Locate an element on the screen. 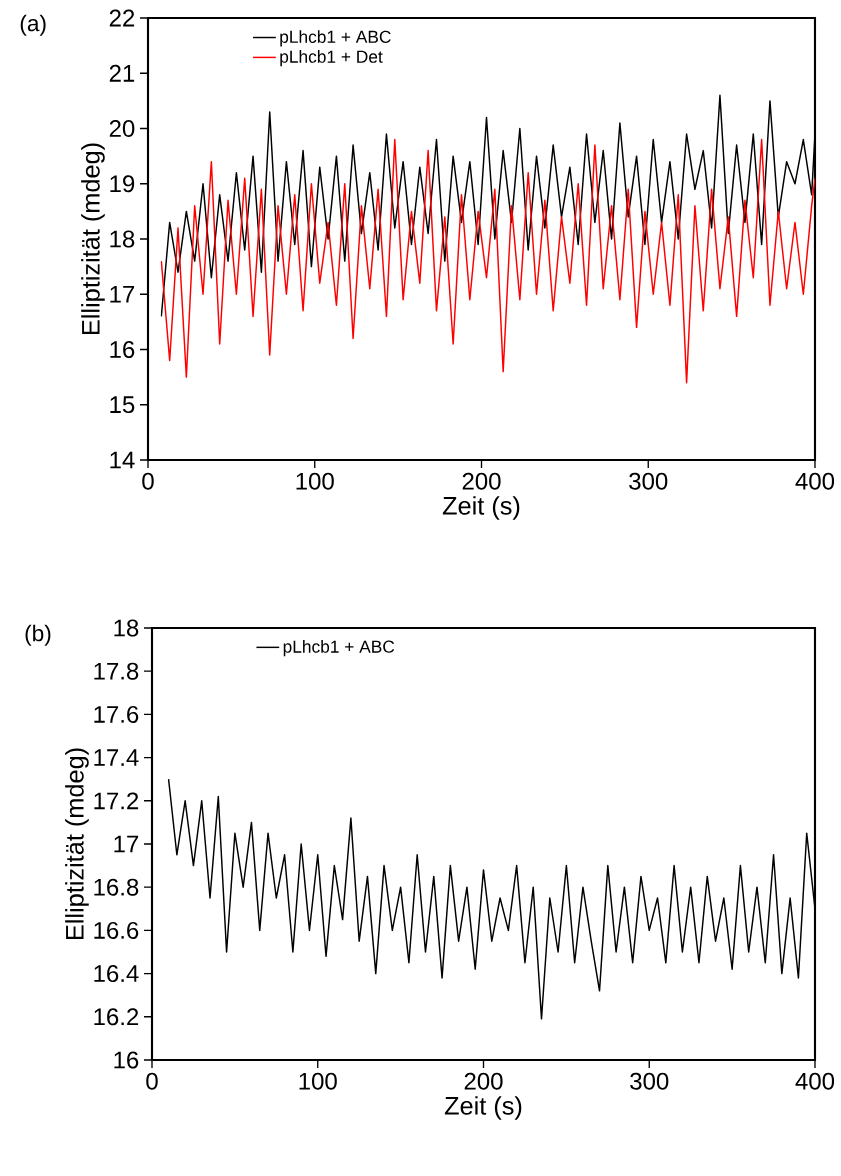 The height and width of the screenshot is (1176, 841). y-tick-label: 22 is located at coordinates (122, 18).